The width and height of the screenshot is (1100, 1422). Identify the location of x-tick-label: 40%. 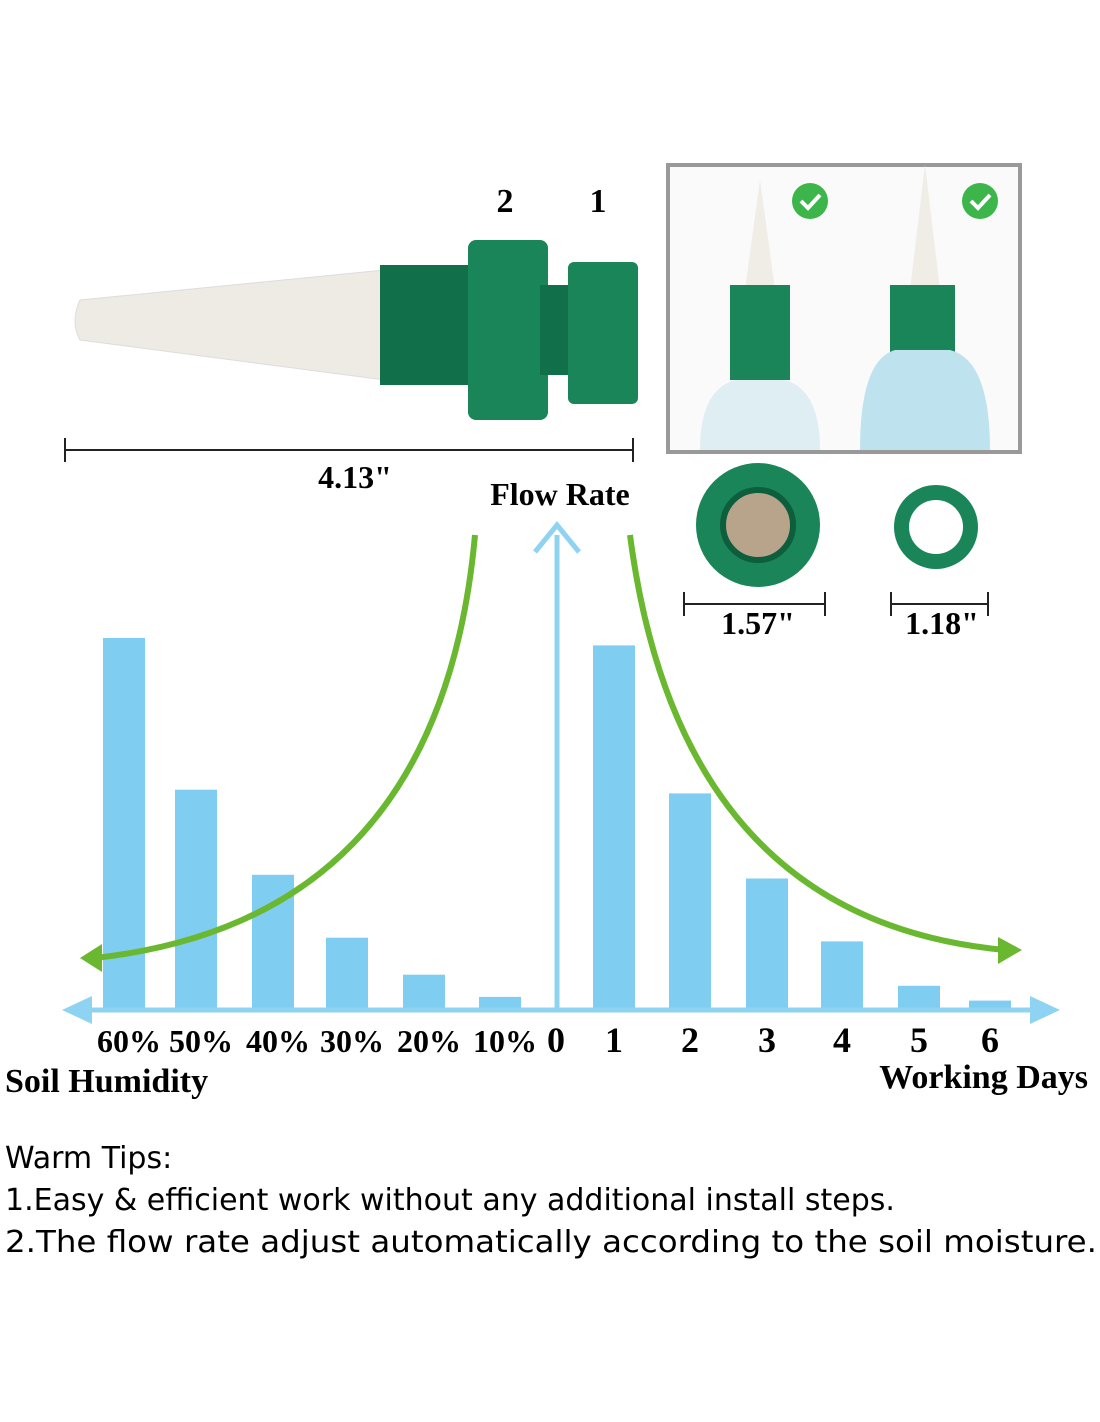
(278, 1041).